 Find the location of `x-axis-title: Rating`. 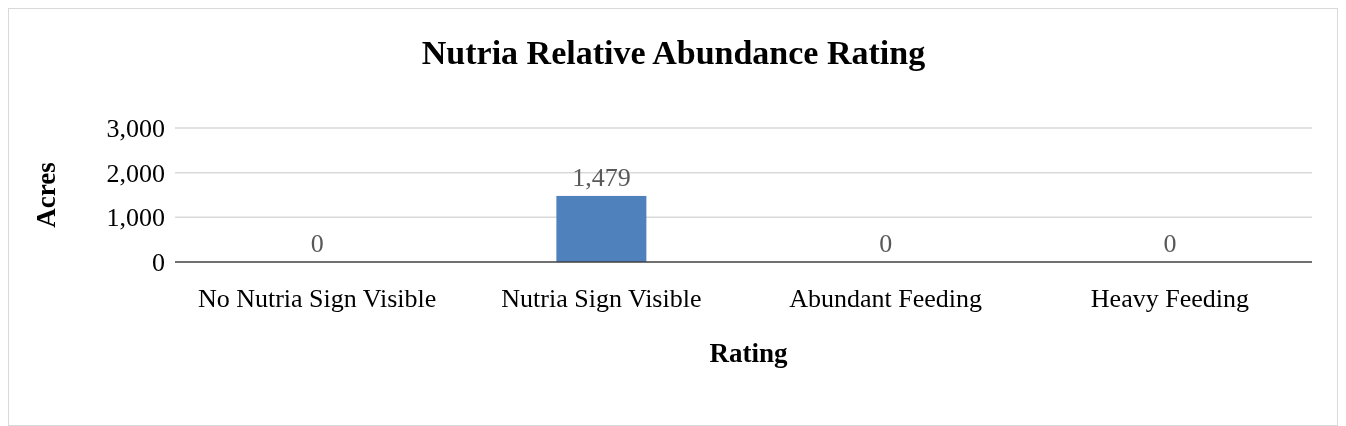

x-axis-title: Rating is located at coordinates (748, 353).